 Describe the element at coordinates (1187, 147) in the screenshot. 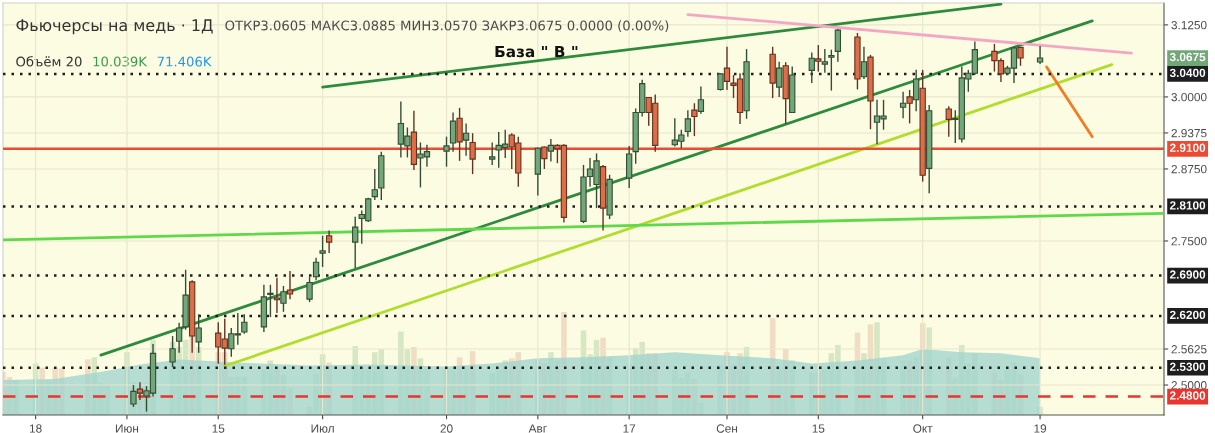

I see `ref-line-label: 2.9100` at that location.